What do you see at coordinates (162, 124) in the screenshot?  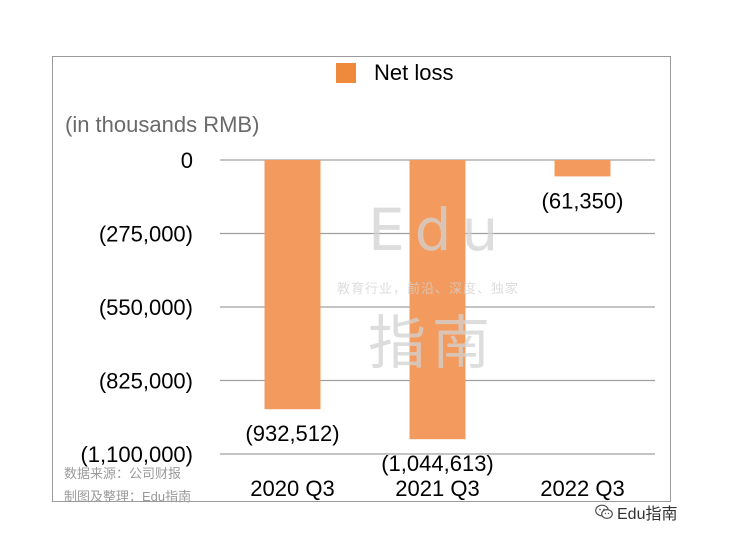 I see `y-axis-unit-label: (in thousands RMB)` at bounding box center [162, 124].